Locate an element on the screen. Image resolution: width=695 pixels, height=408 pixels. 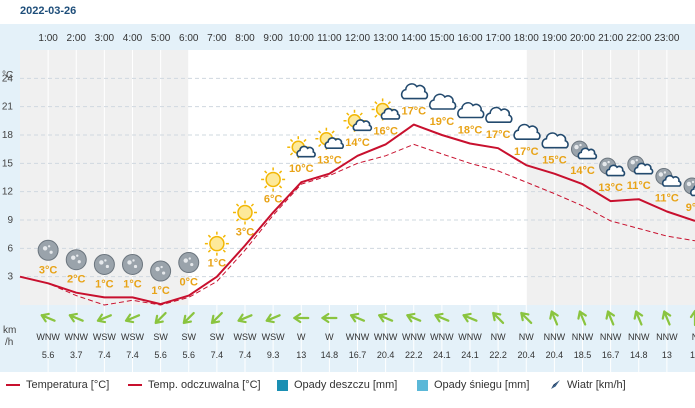
legend-wind: Wiatr [km/h] is located at coordinates (587, 385).